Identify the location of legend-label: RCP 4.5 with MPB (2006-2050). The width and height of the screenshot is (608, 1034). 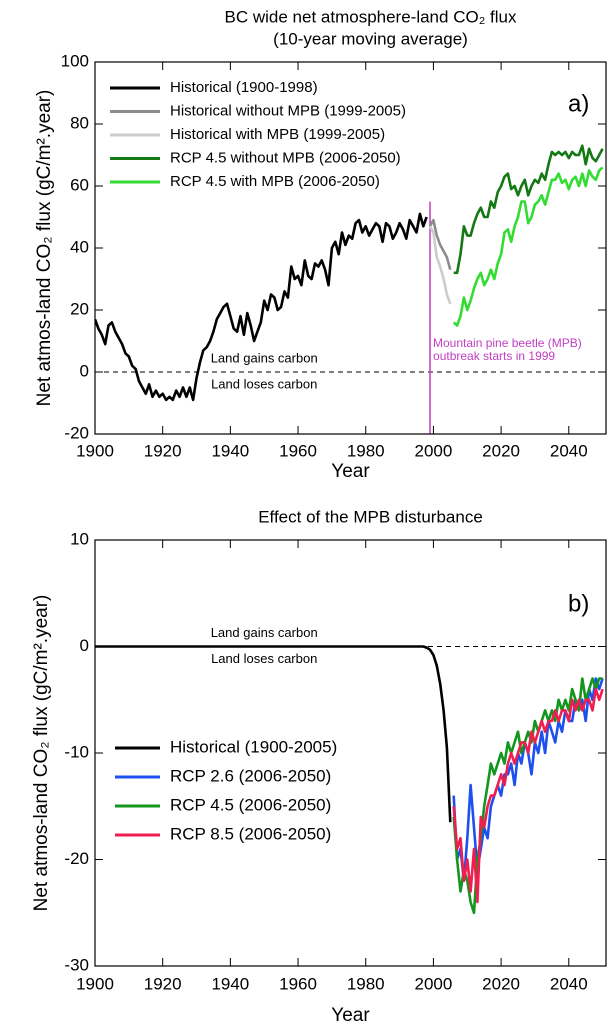
(275, 181).